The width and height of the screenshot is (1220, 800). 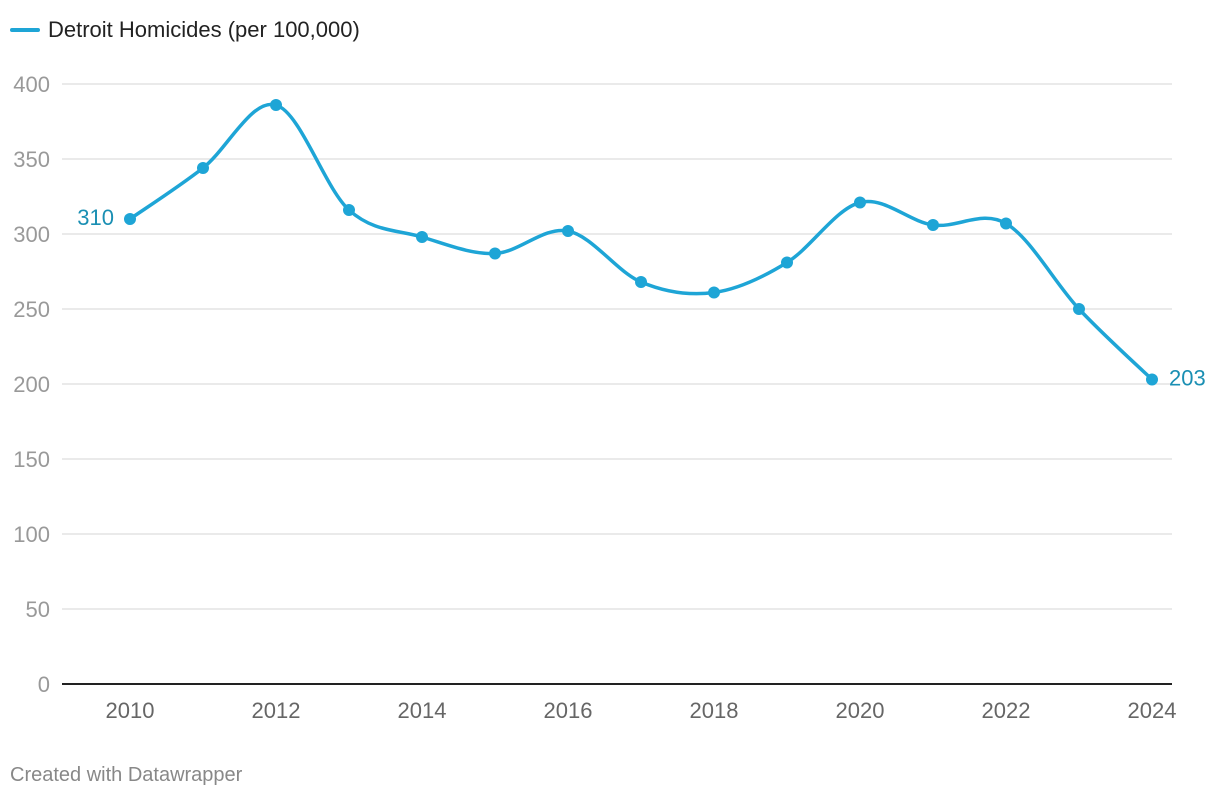 What do you see at coordinates (276, 710) in the screenshot?
I see `x-tick-label: 2012` at bounding box center [276, 710].